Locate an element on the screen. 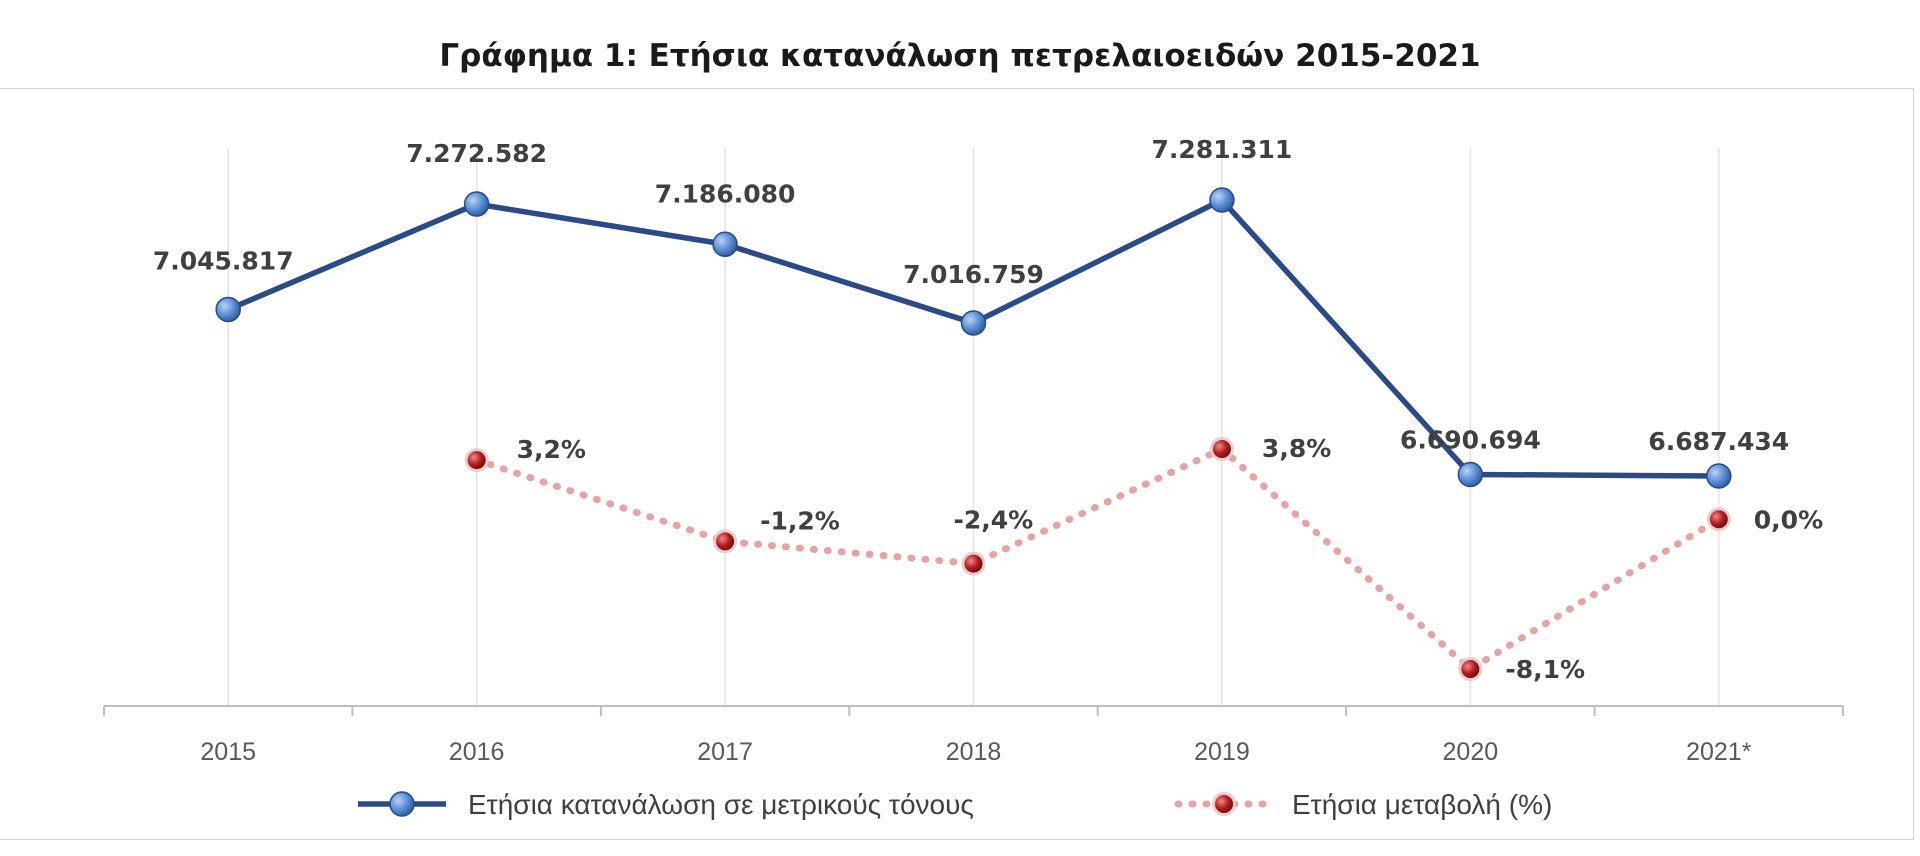 The width and height of the screenshot is (1920, 856). consumption-data-label: 7.045.817 is located at coordinates (223, 260).